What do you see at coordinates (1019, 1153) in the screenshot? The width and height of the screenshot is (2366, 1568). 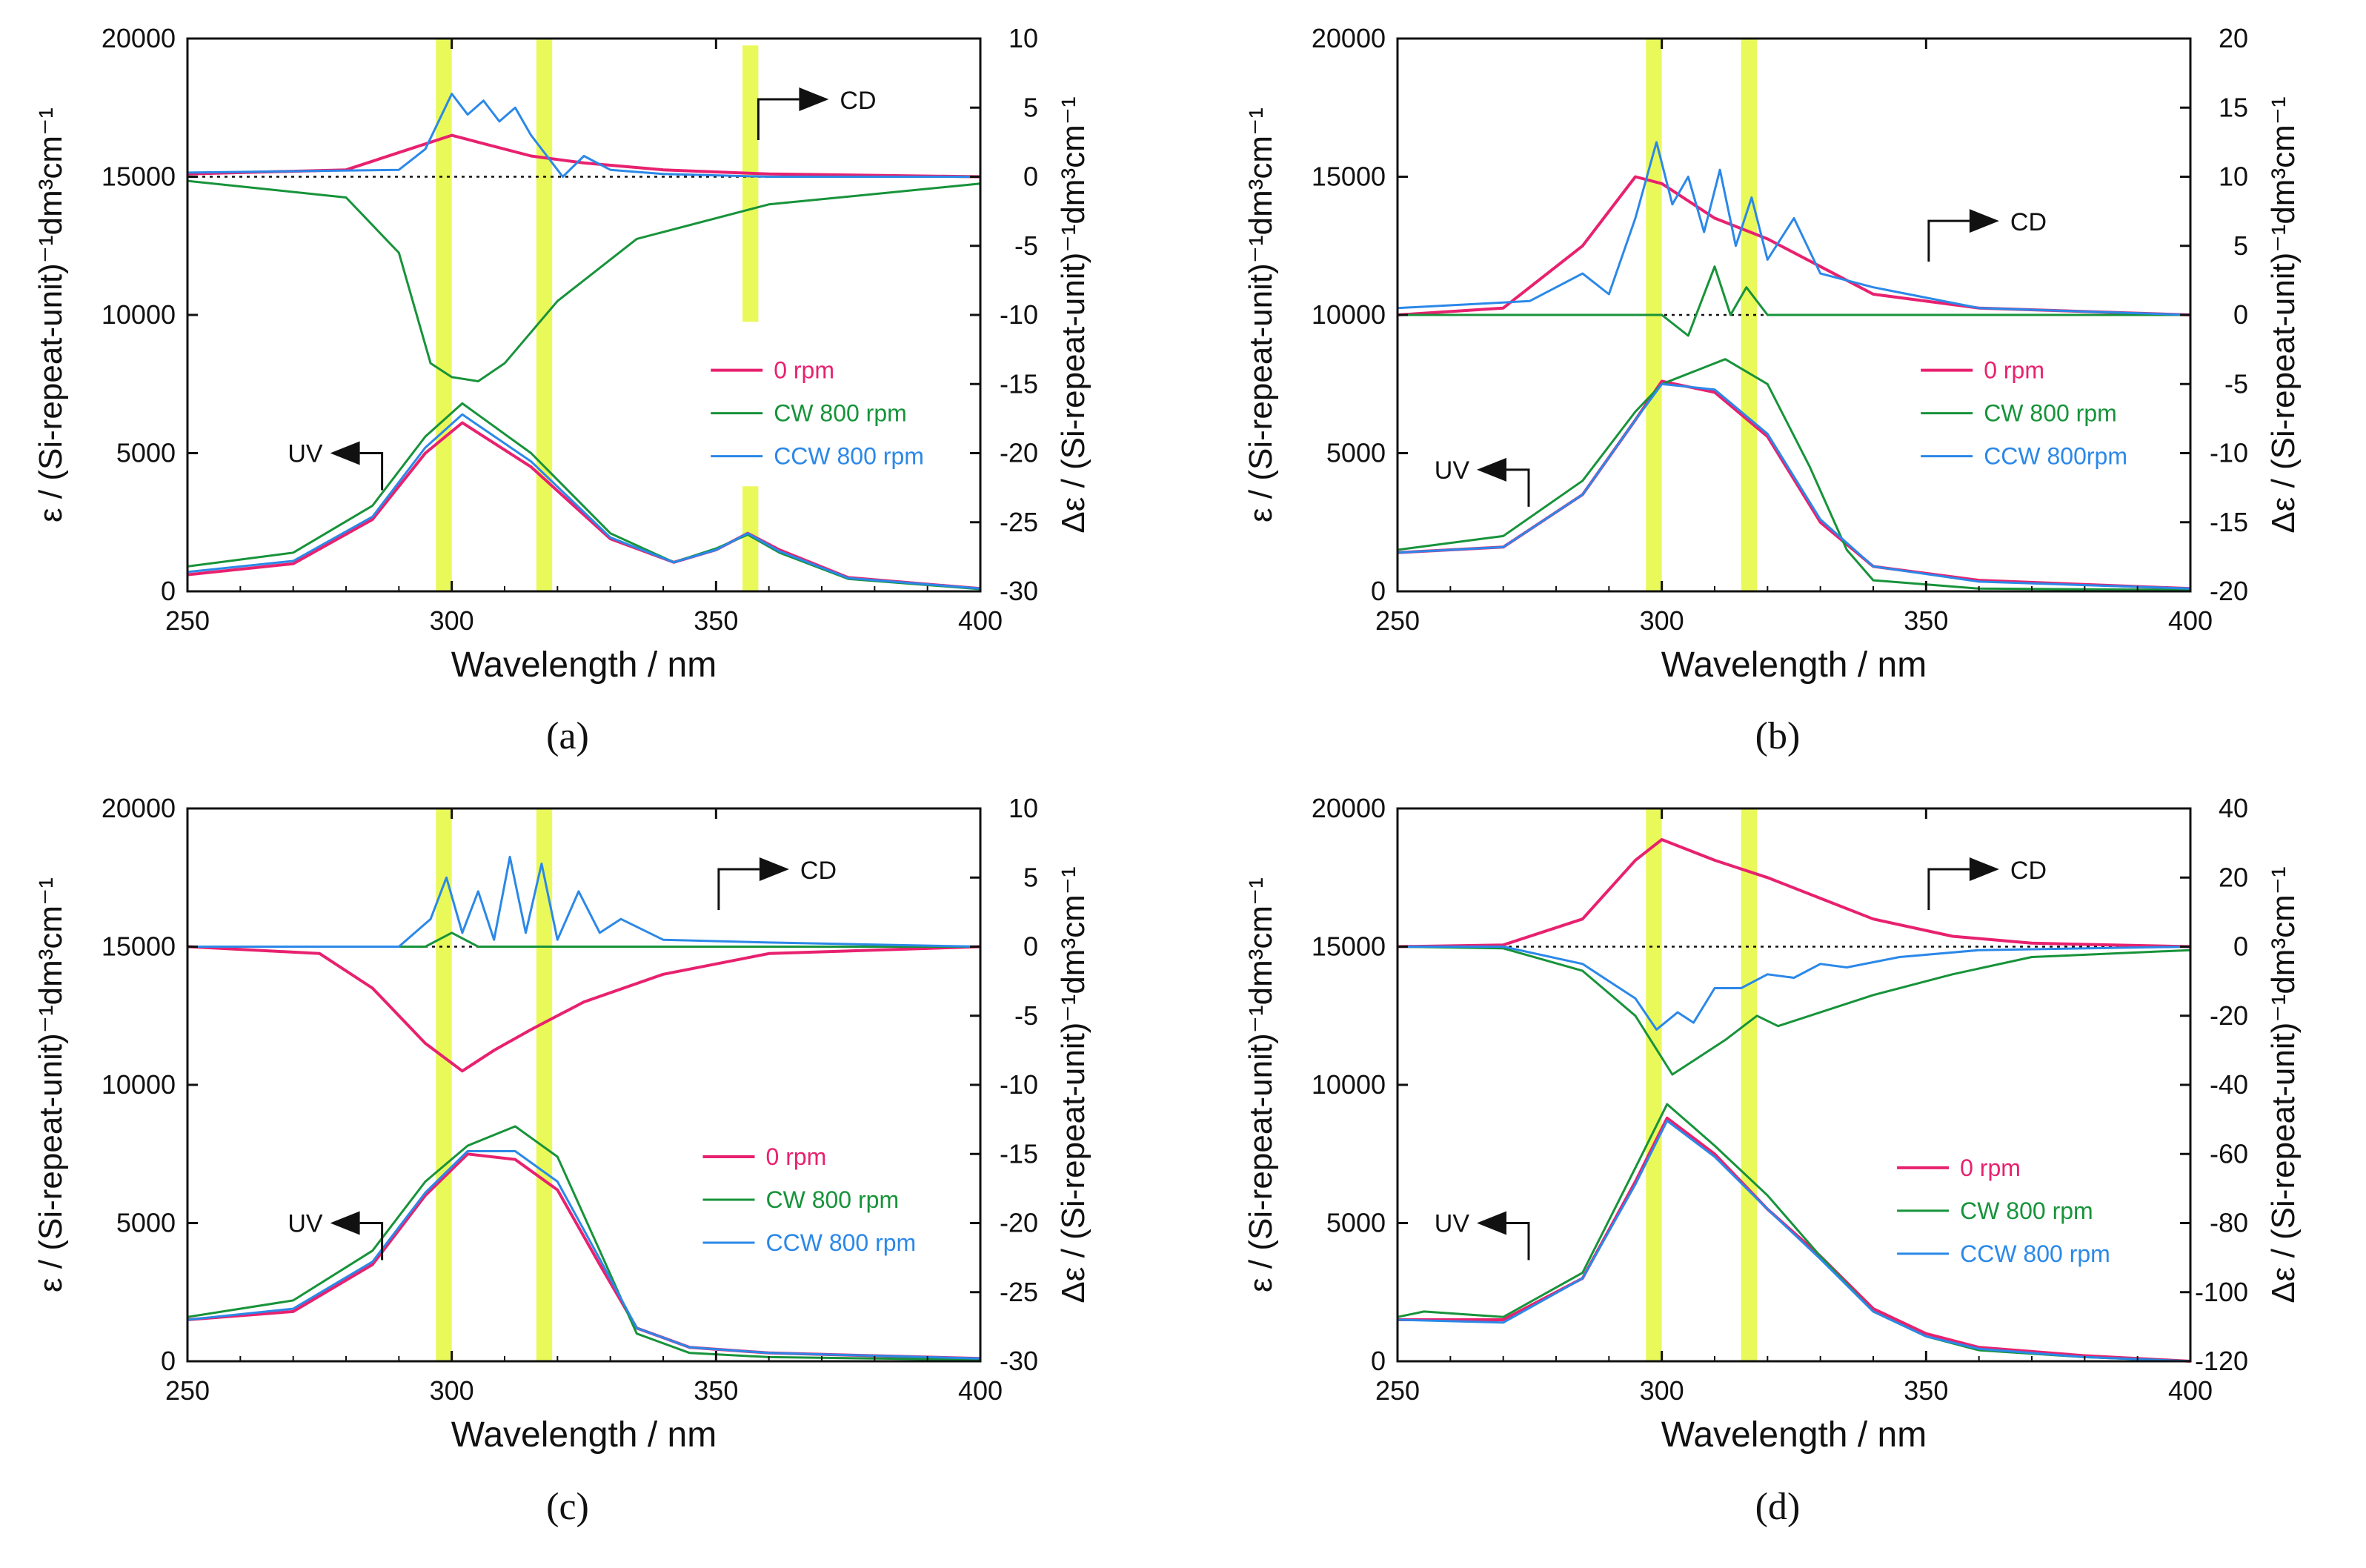 I see `y-right-tick-label: -15` at bounding box center [1019, 1153].